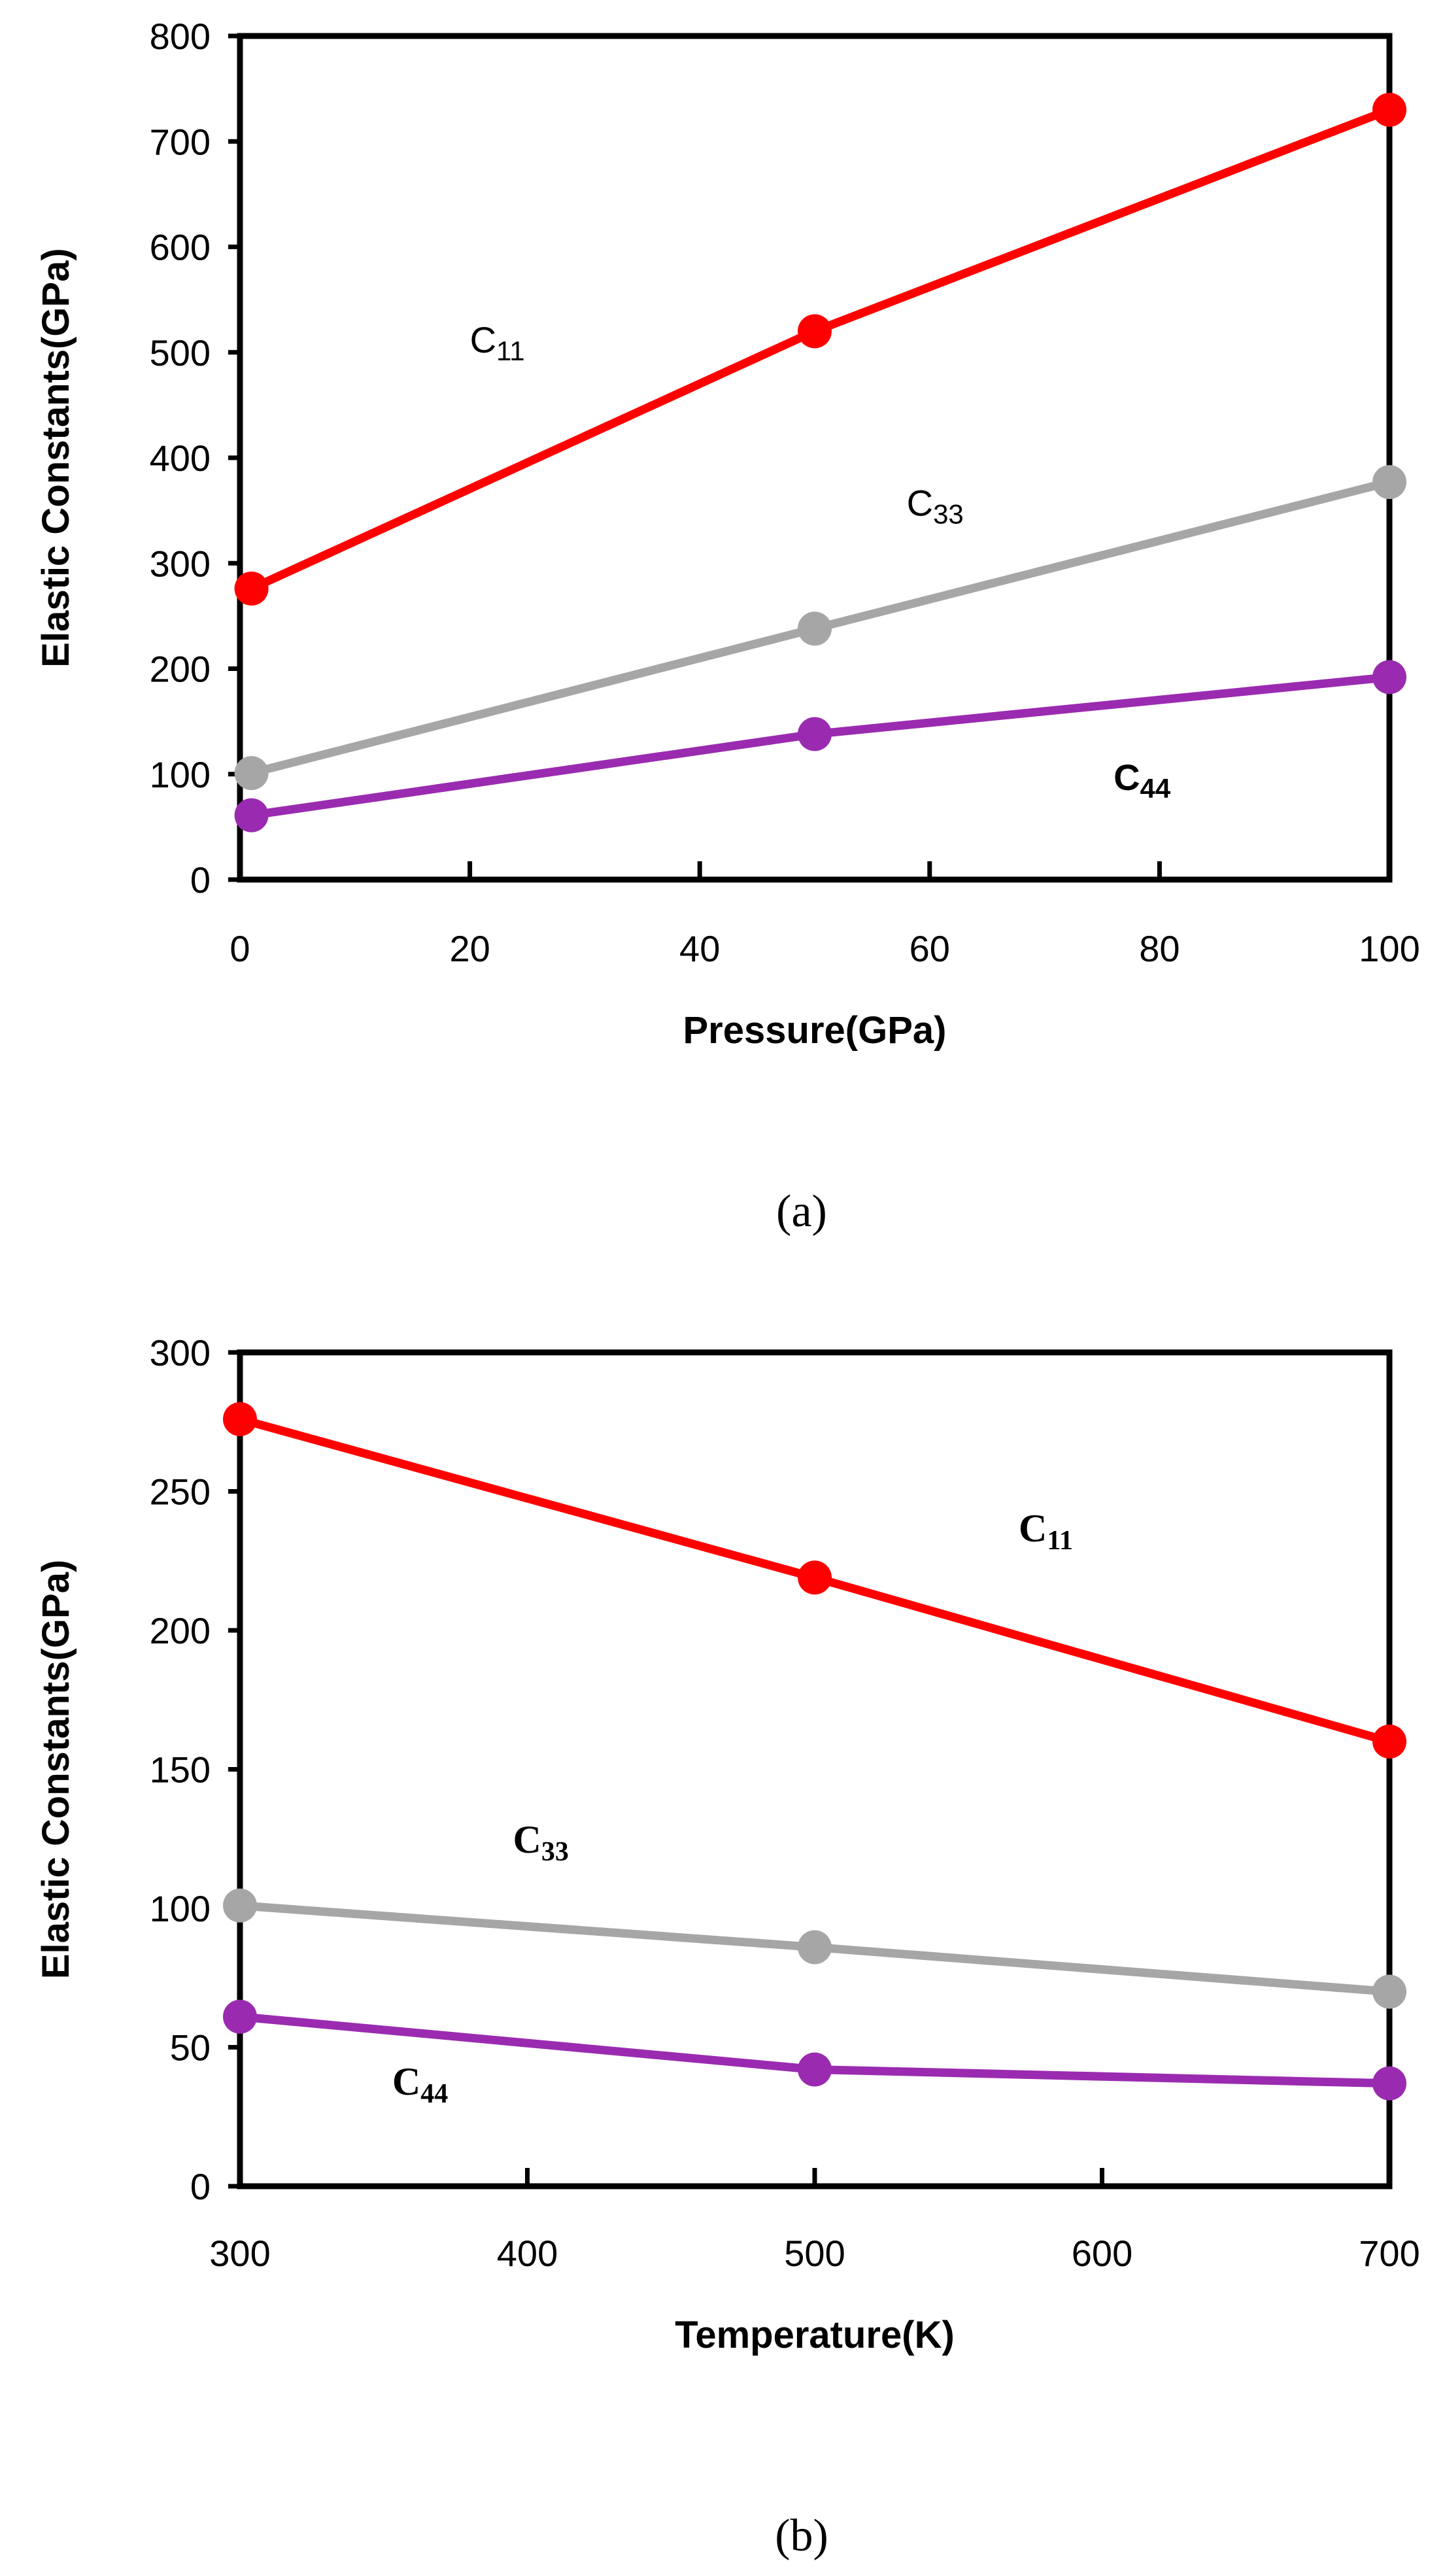 The width and height of the screenshot is (1445, 2576). I want to click on y-tick-label: 50, so click(190, 2048).